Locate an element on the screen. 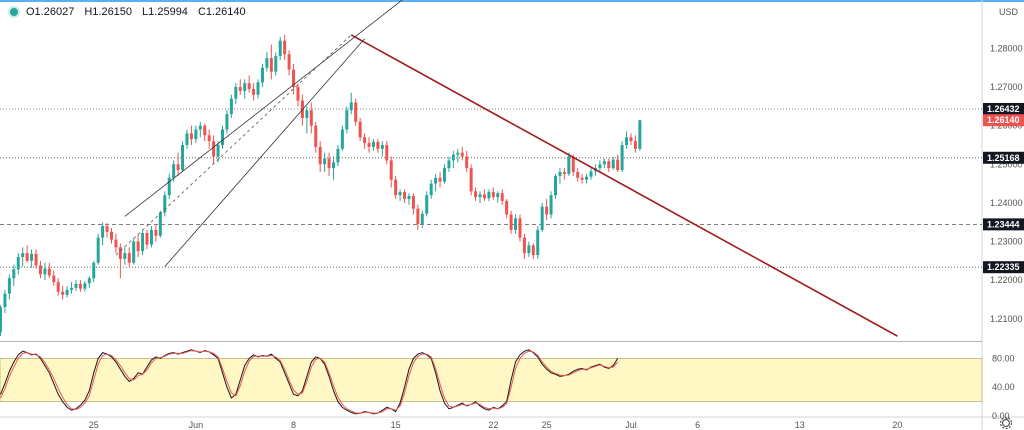 The height and width of the screenshot is (430, 1024). ohlc-high: H1.26150 is located at coordinates (108, 12).